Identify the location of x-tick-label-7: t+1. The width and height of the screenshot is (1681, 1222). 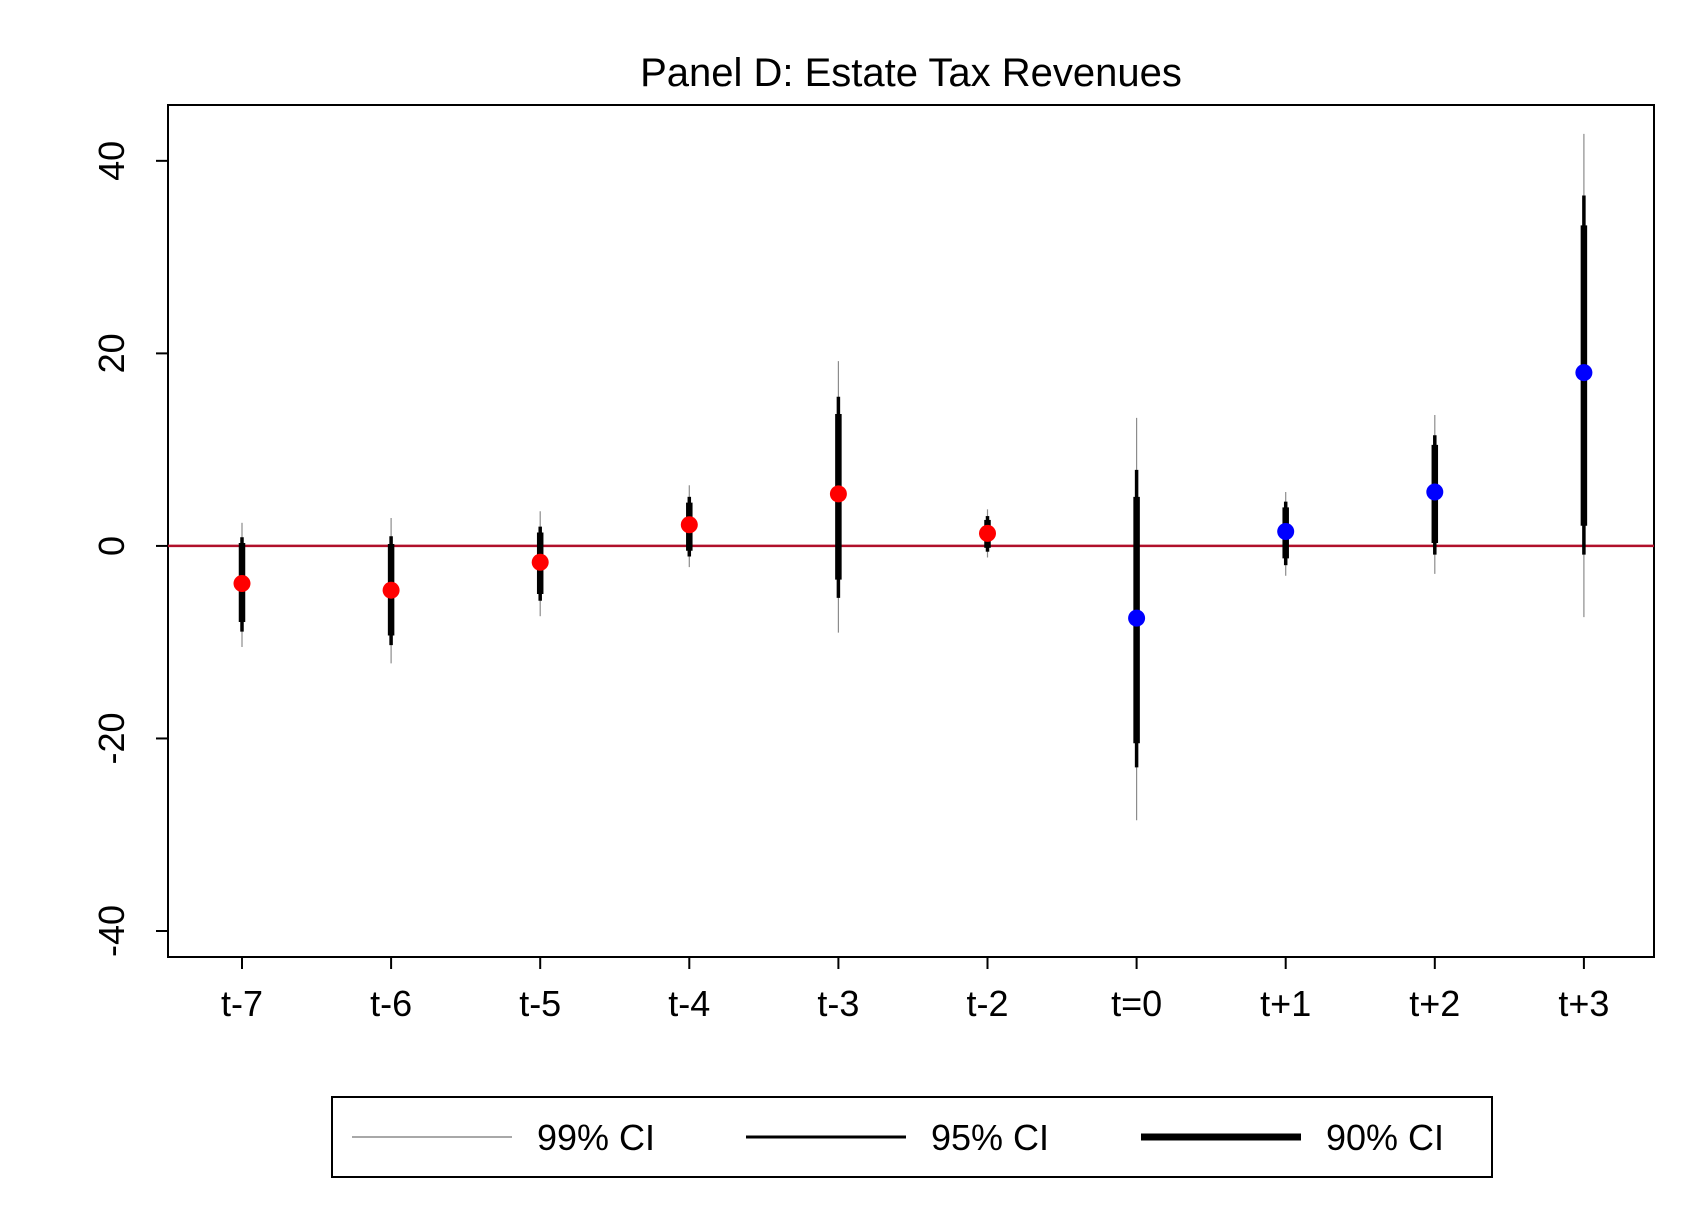
(1285, 1003).